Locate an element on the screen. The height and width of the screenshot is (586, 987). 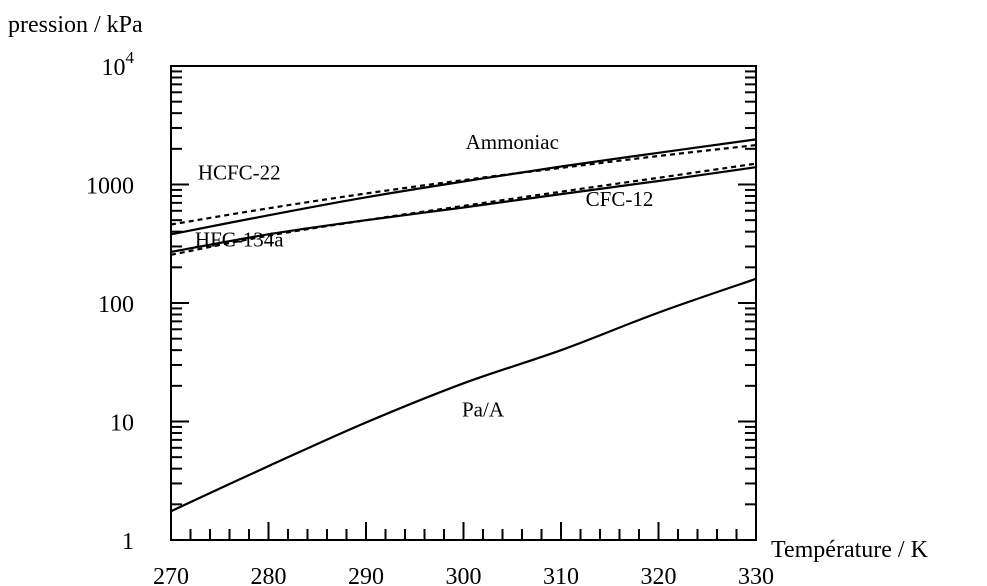
annotation-pa-a: Pa/A is located at coordinates (483, 410).